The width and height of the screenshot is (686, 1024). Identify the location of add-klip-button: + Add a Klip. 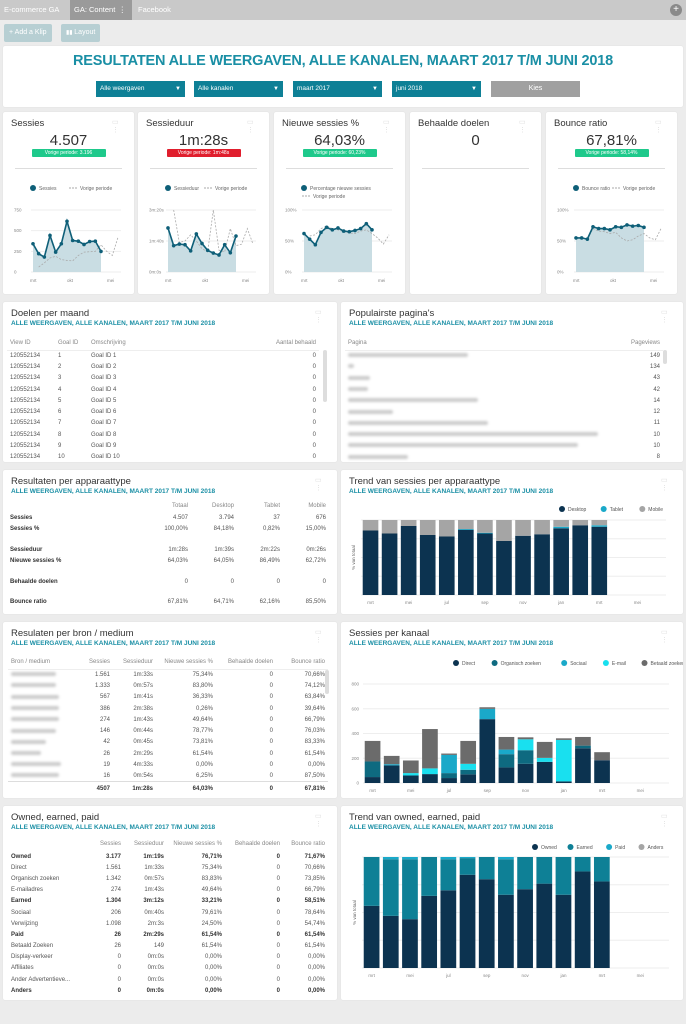
(28, 33).